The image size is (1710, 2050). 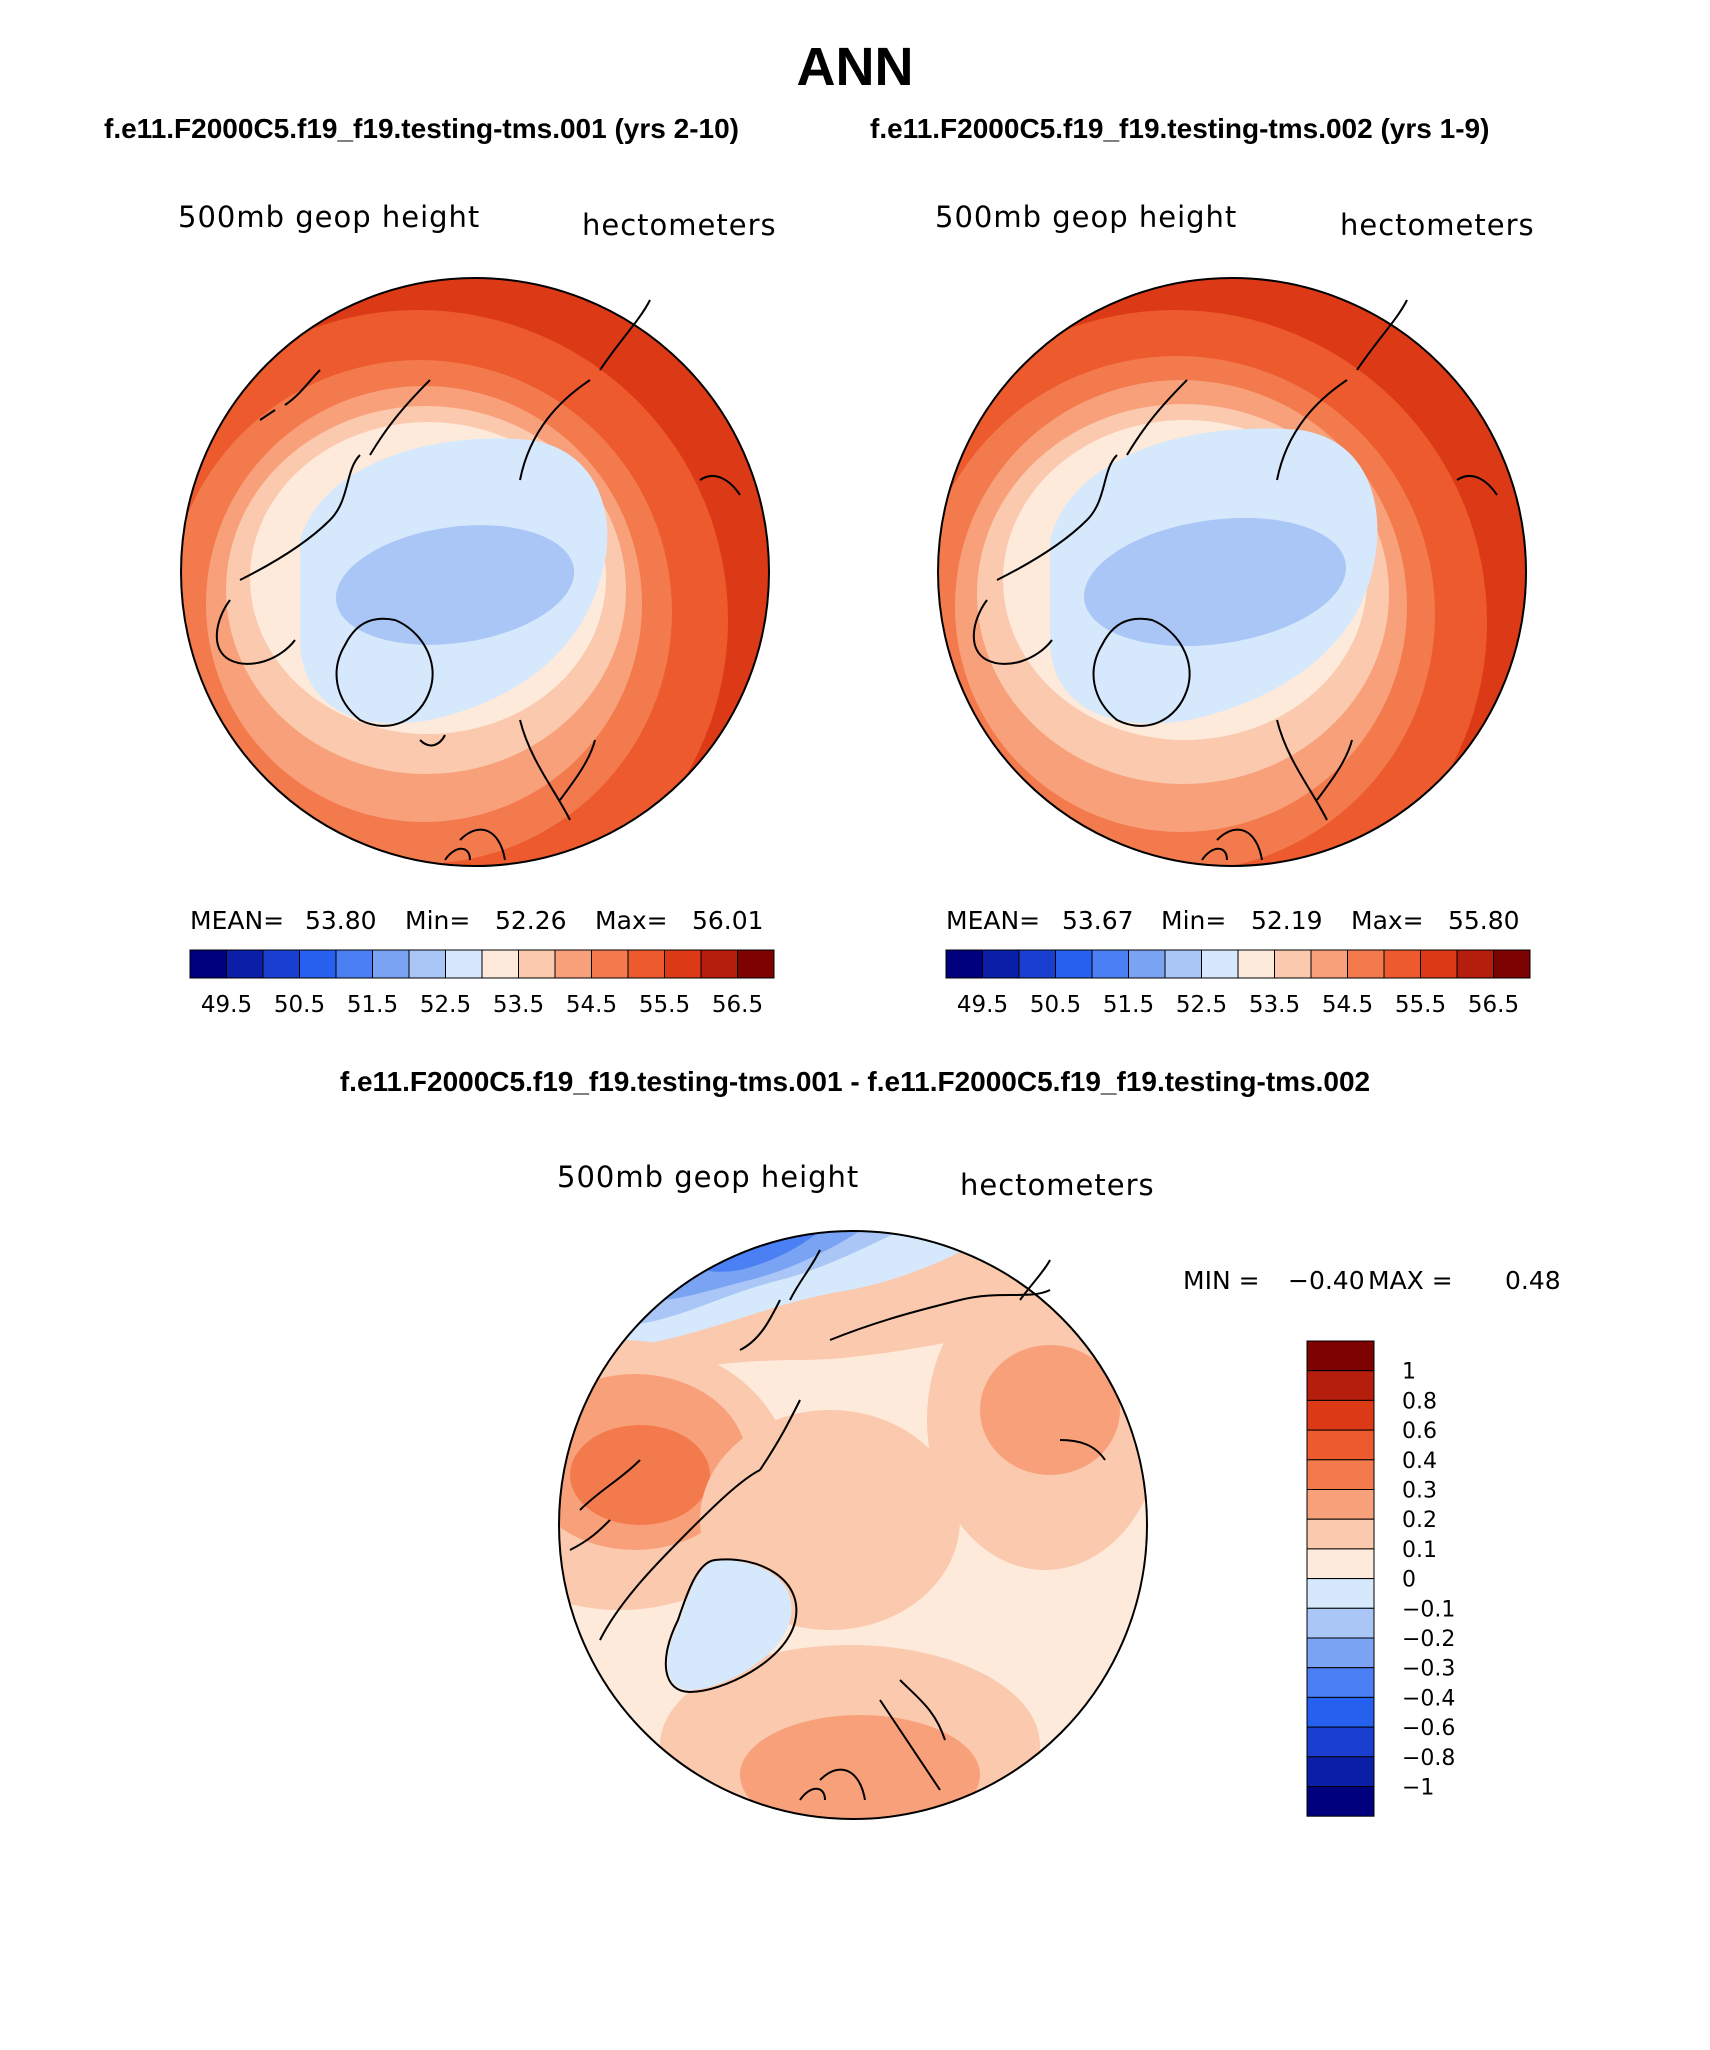 I want to click on case-2-colorbar-tick-label: 53.5, so click(x=1274, y=1005).